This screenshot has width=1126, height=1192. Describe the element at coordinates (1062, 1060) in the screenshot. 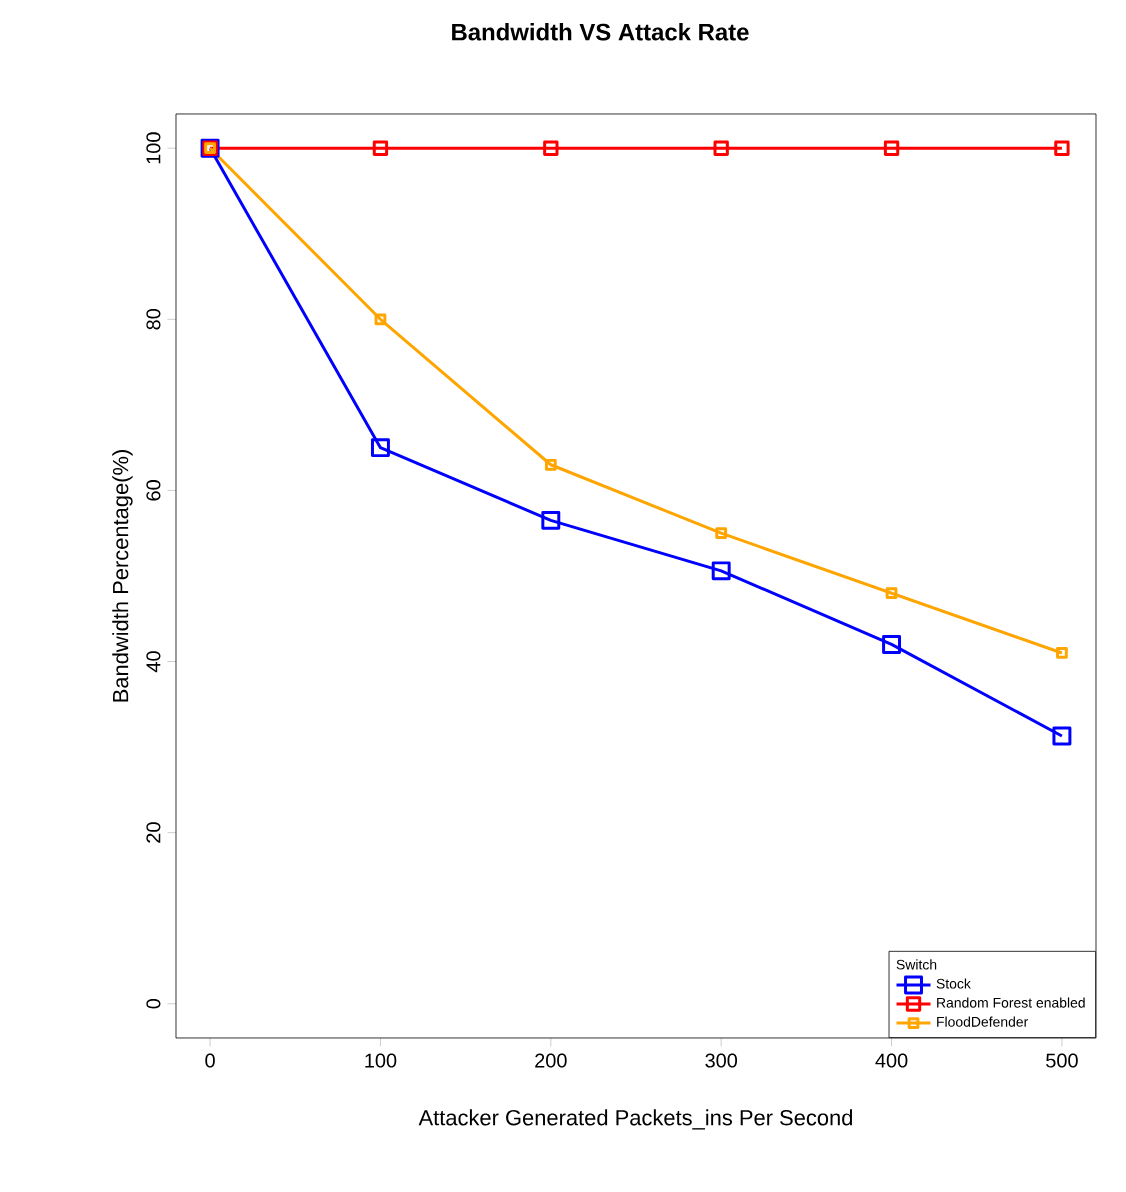

I see `x-tick-label: 500` at that location.